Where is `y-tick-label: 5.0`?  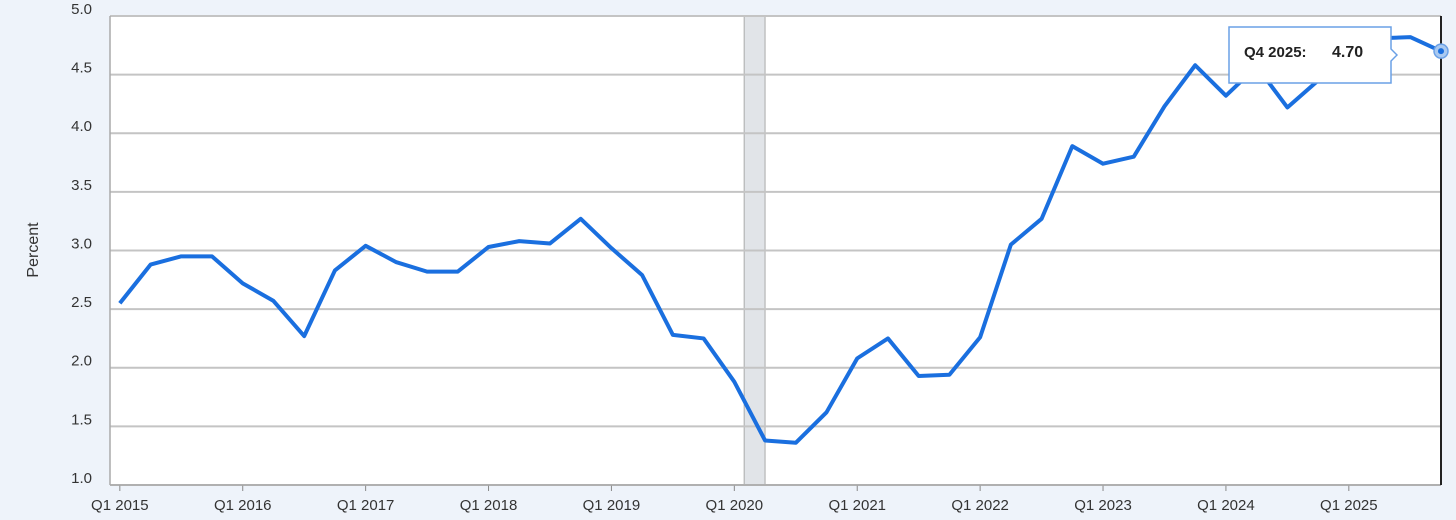
y-tick-label: 5.0 is located at coordinates (81, 9).